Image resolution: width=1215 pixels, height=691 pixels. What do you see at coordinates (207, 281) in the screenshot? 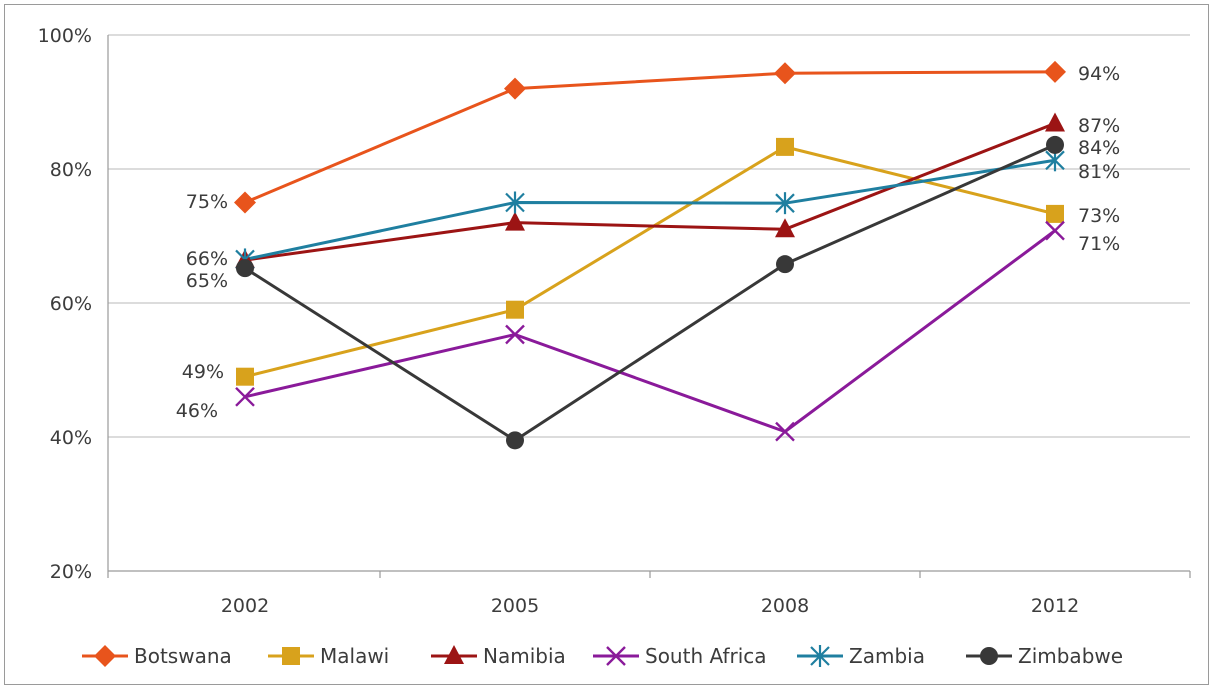
I see `data-label-zimbabwe: 65%` at bounding box center [207, 281].